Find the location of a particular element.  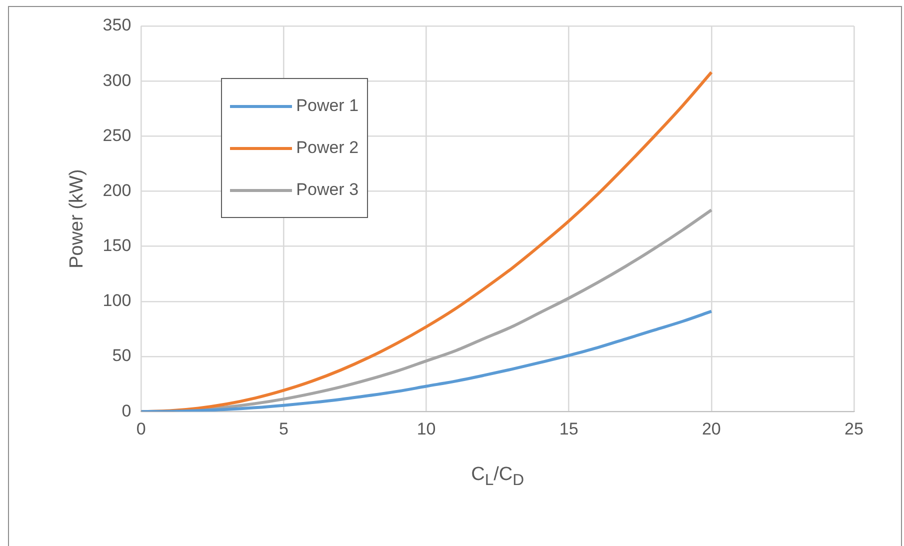

y-tick-label: 50 is located at coordinates (122, 356).